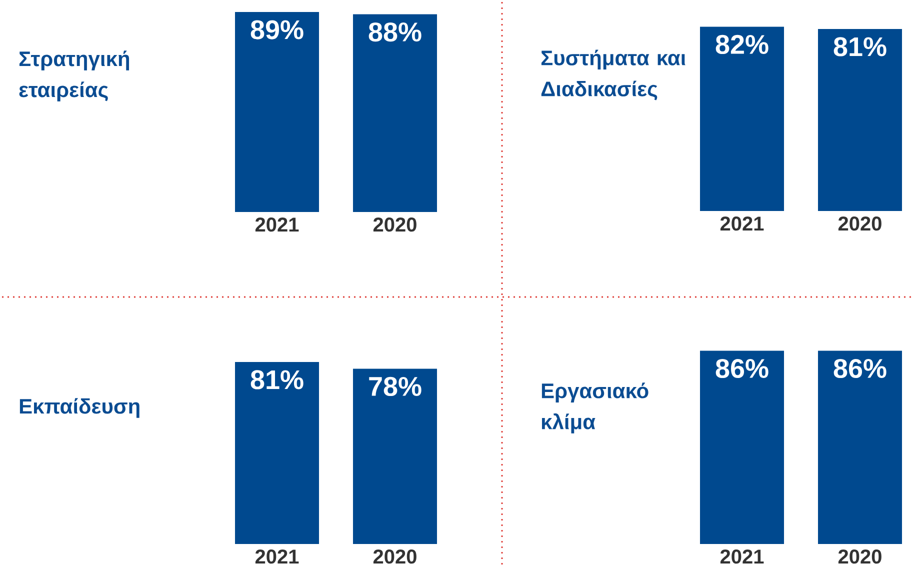  I want to click on data-label: 89%, so click(277, 30).